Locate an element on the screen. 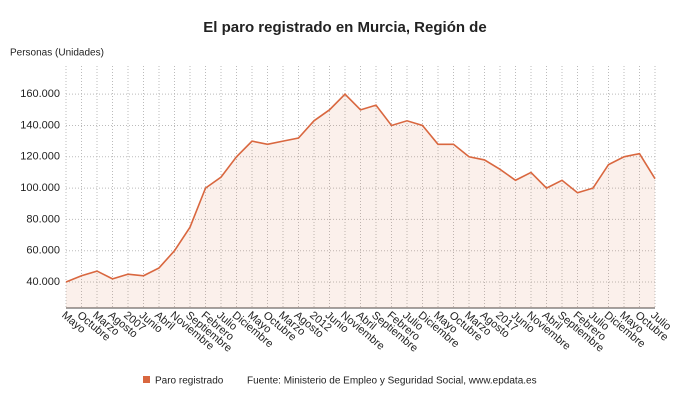  y-axis-label: Personas (Unidades) is located at coordinates (57, 53).